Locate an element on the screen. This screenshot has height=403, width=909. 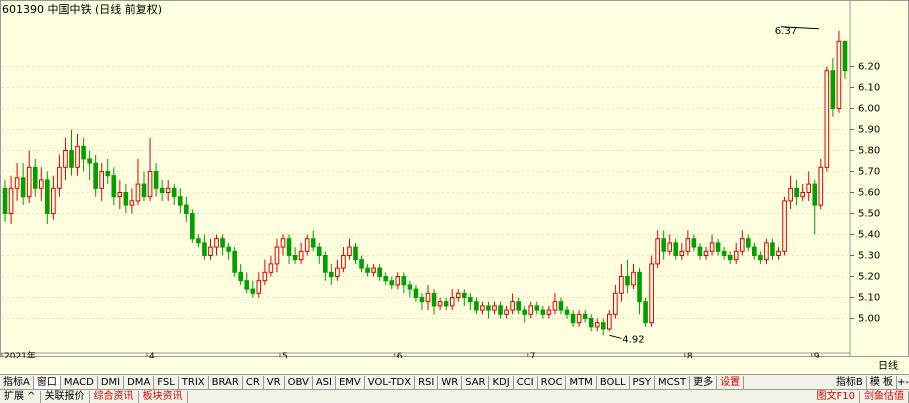
chart-title: 601390 中国中铁 (日线 前复权) is located at coordinates (82, 9).